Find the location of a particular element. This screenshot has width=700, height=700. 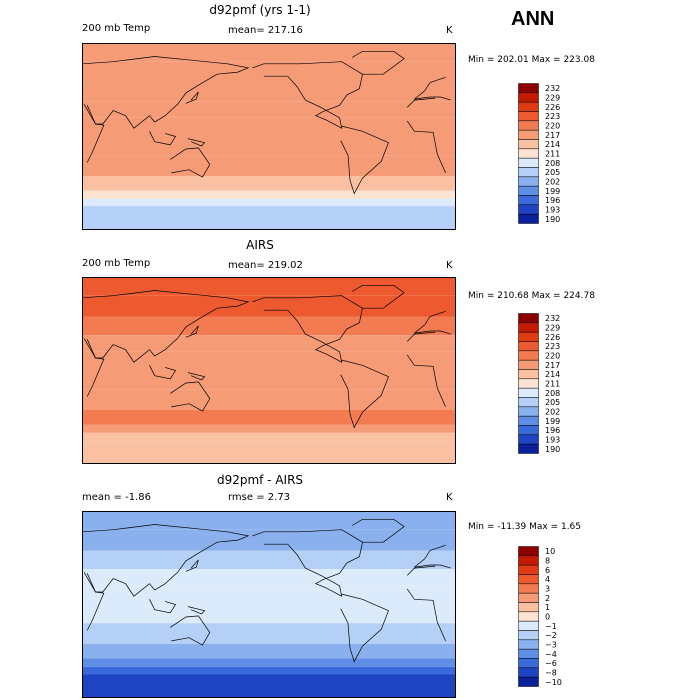

panel-3-minmax: Min = -11.39 Max = 1.65 is located at coordinates (525, 527).